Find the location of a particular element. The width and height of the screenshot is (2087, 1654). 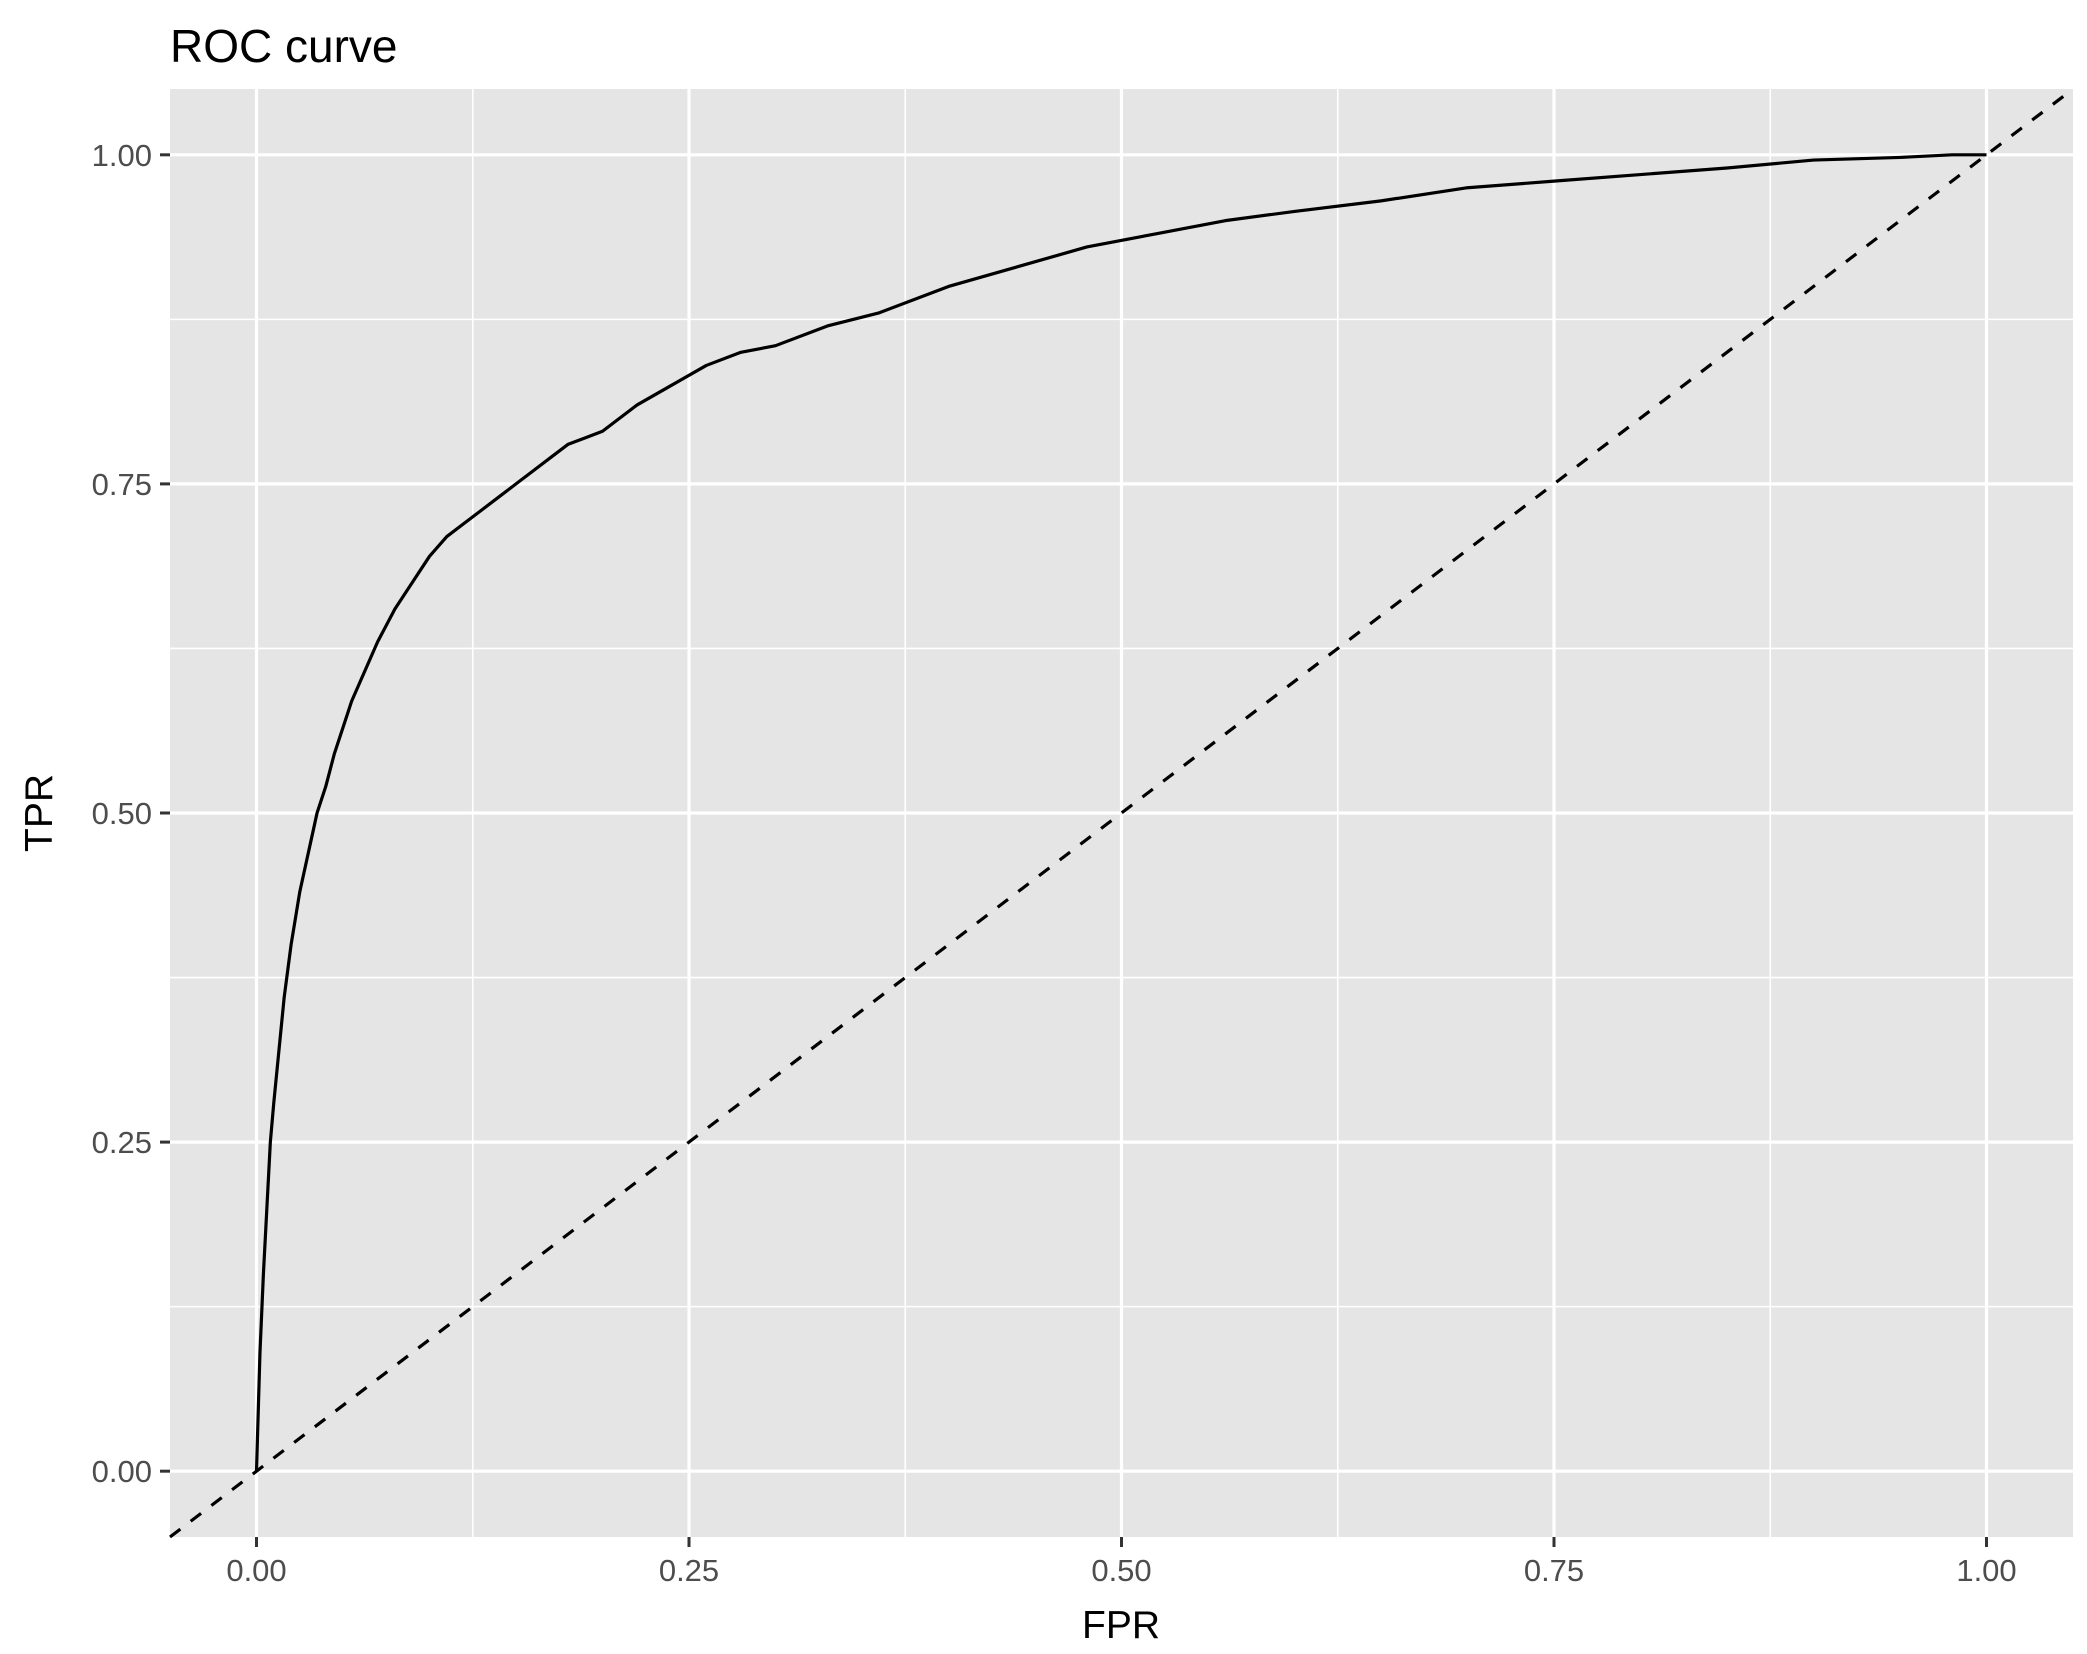

x-tick-label: 0.00 is located at coordinates (256, 1570).